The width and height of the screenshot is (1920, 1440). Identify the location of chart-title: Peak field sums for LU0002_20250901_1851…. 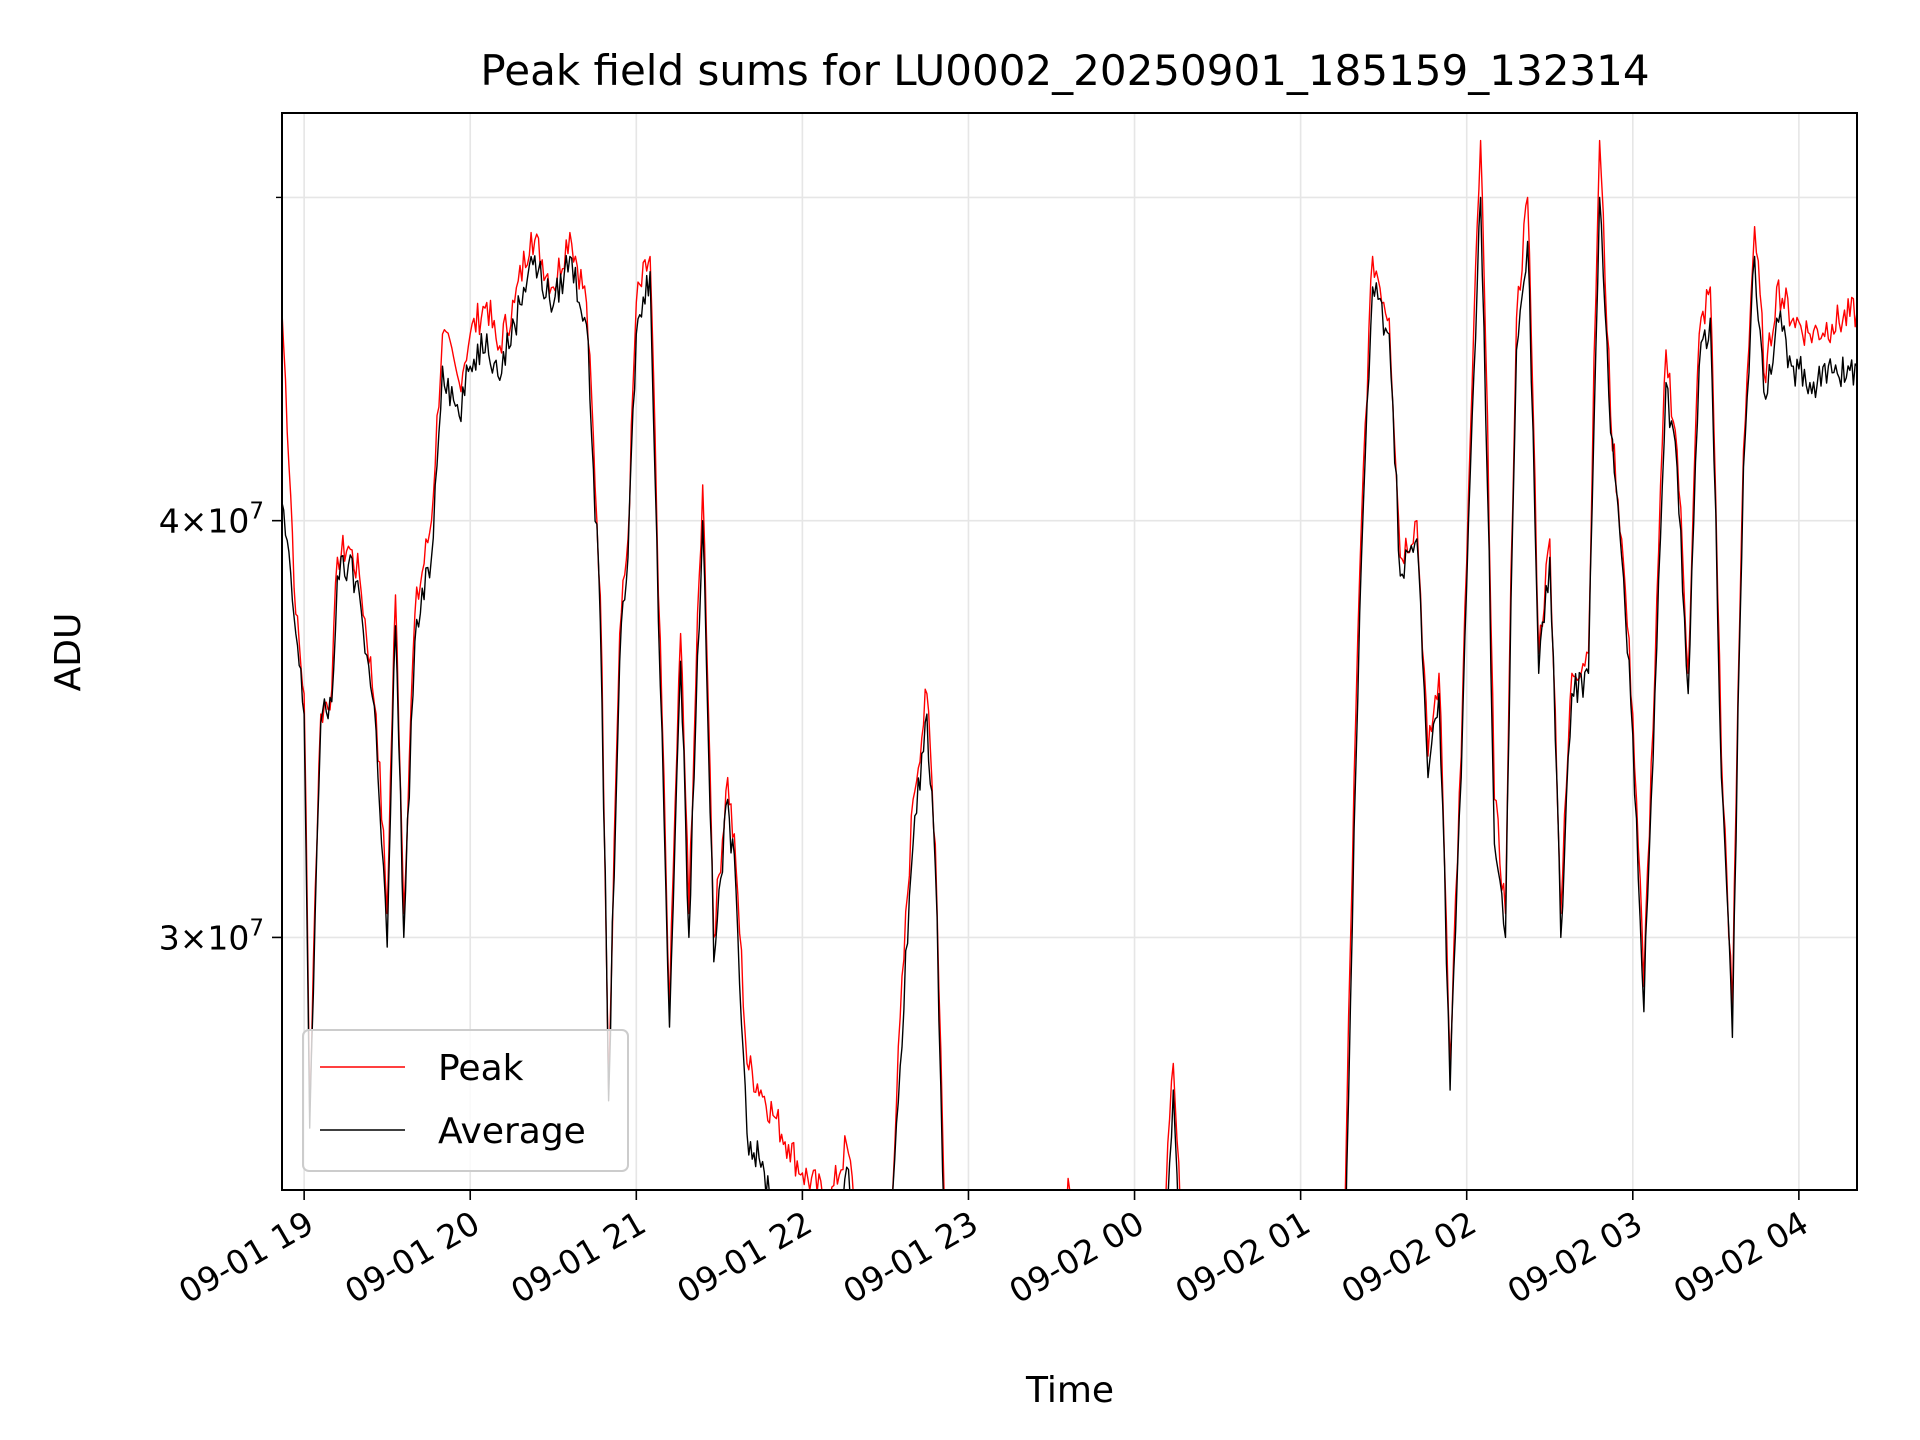
(1064, 70).